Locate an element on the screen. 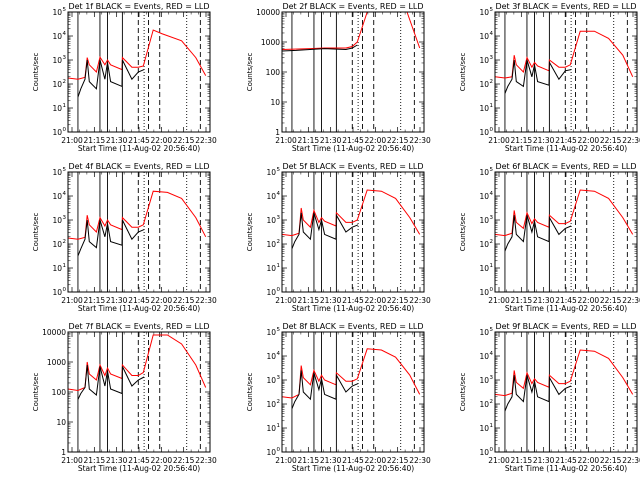 The image size is (640, 480). y-tick-exponent: 3 is located at coordinates (65, 58).